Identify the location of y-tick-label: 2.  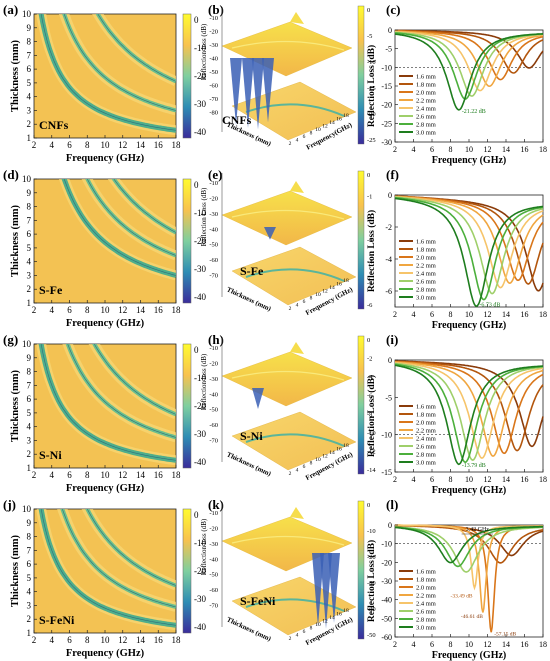
(29, 454).